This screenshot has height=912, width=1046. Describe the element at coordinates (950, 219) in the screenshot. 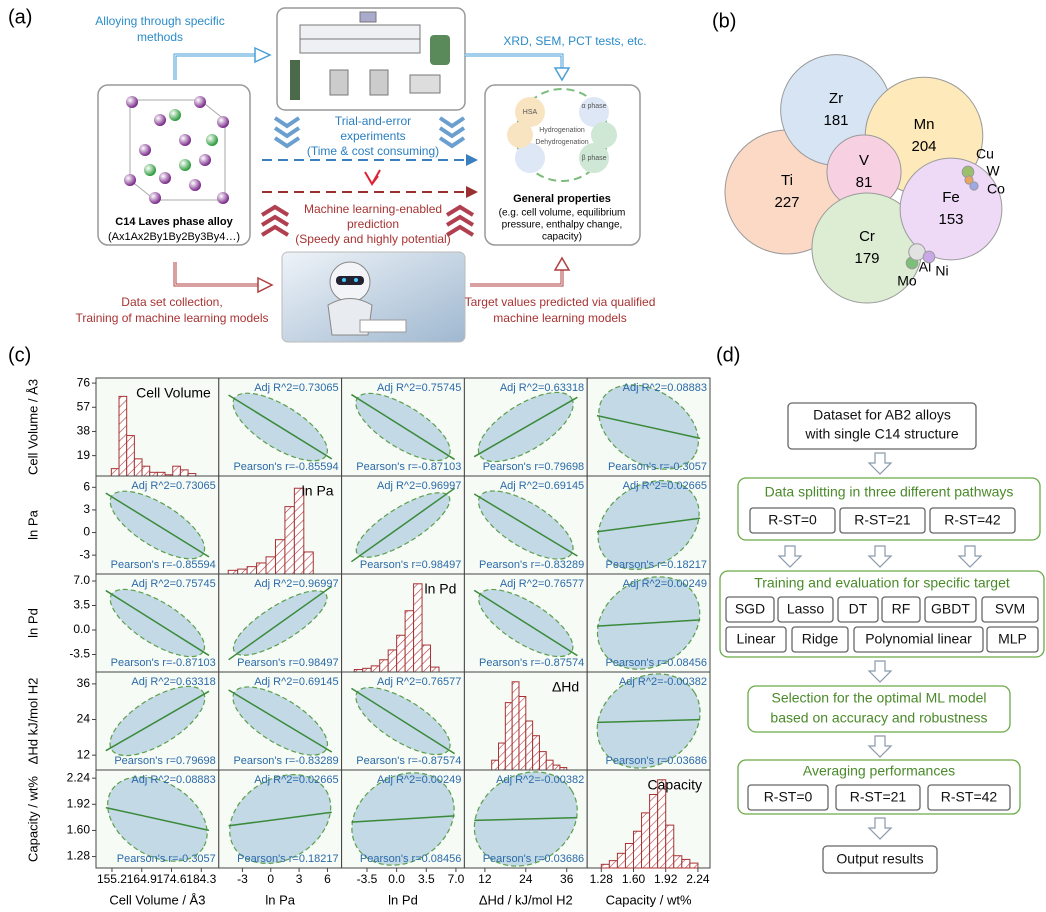

I see `bubble-value: 153` at that location.